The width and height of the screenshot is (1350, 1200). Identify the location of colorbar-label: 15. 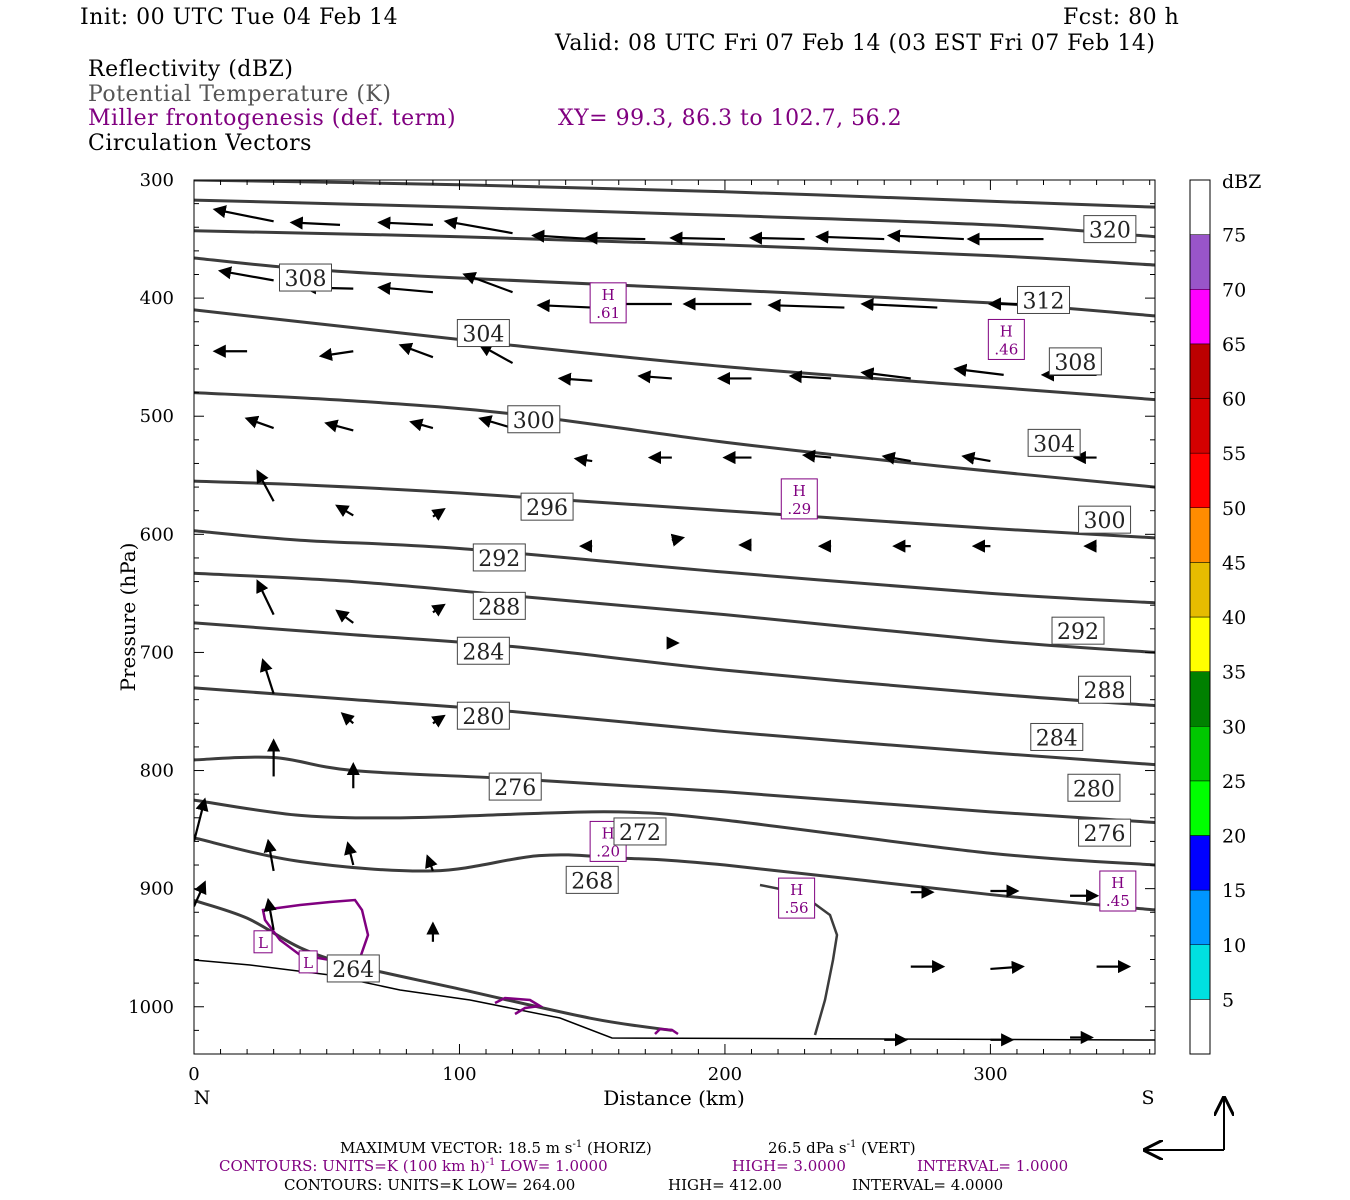
(1234, 891).